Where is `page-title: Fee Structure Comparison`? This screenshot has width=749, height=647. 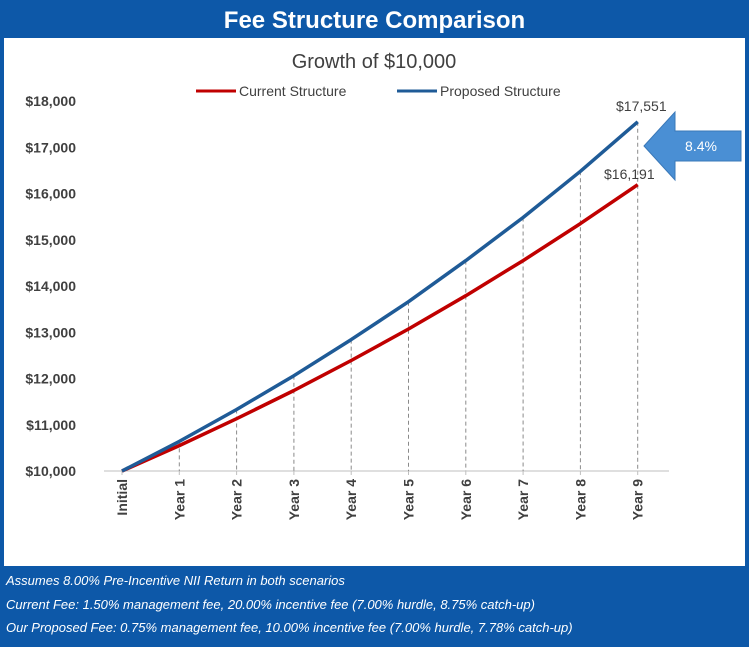
page-title: Fee Structure Comparison is located at coordinates (374, 20).